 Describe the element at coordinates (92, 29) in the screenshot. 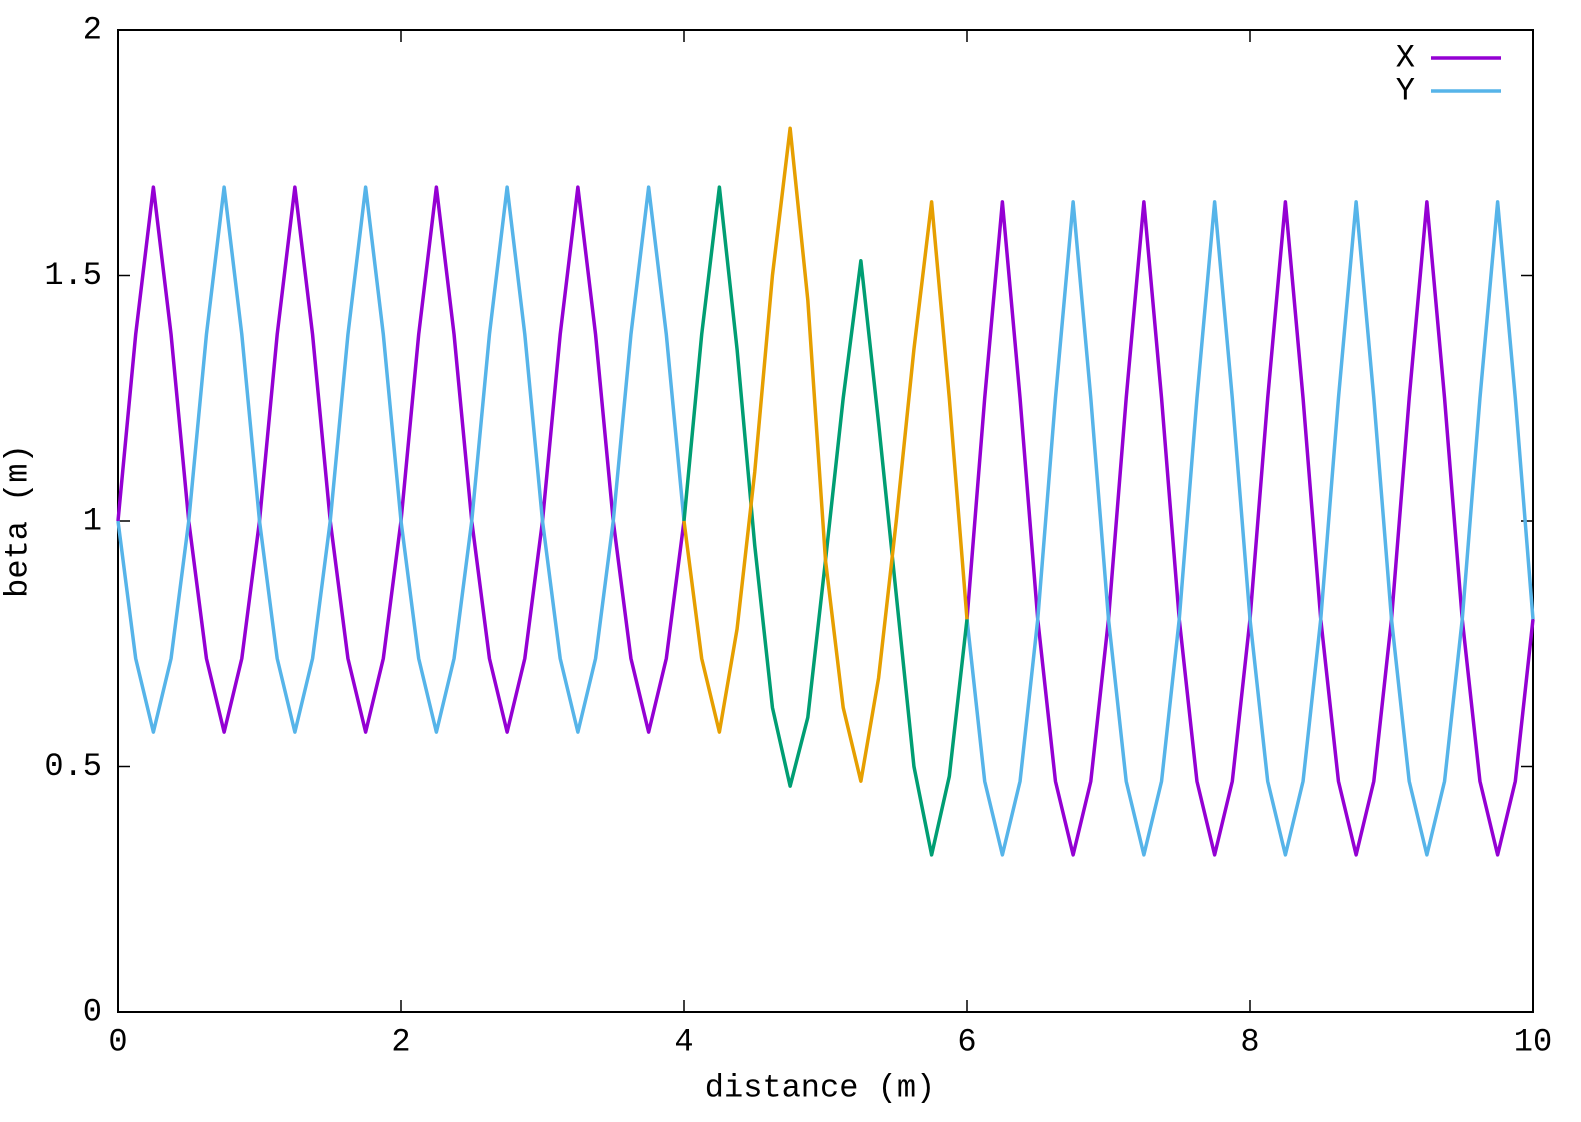

I see `y-tick-label: 2` at that location.